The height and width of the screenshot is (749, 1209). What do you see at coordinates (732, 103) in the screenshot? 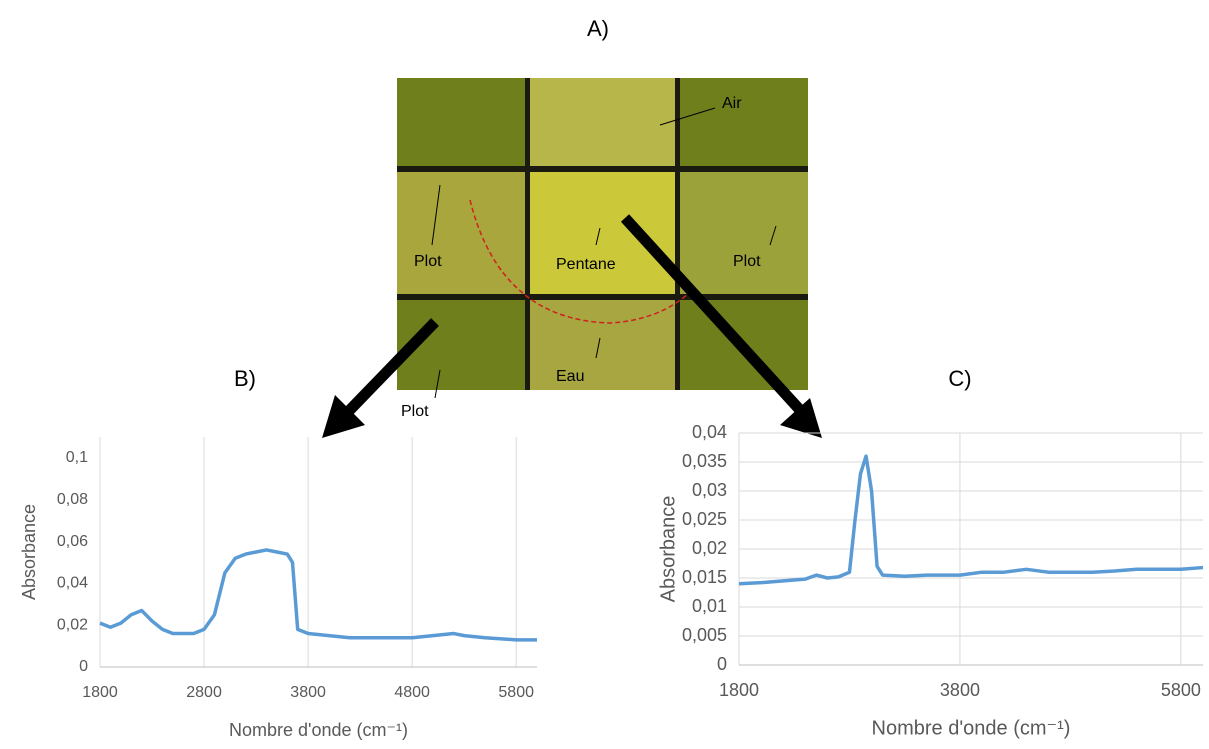
I see `photo-label: Air` at bounding box center [732, 103].